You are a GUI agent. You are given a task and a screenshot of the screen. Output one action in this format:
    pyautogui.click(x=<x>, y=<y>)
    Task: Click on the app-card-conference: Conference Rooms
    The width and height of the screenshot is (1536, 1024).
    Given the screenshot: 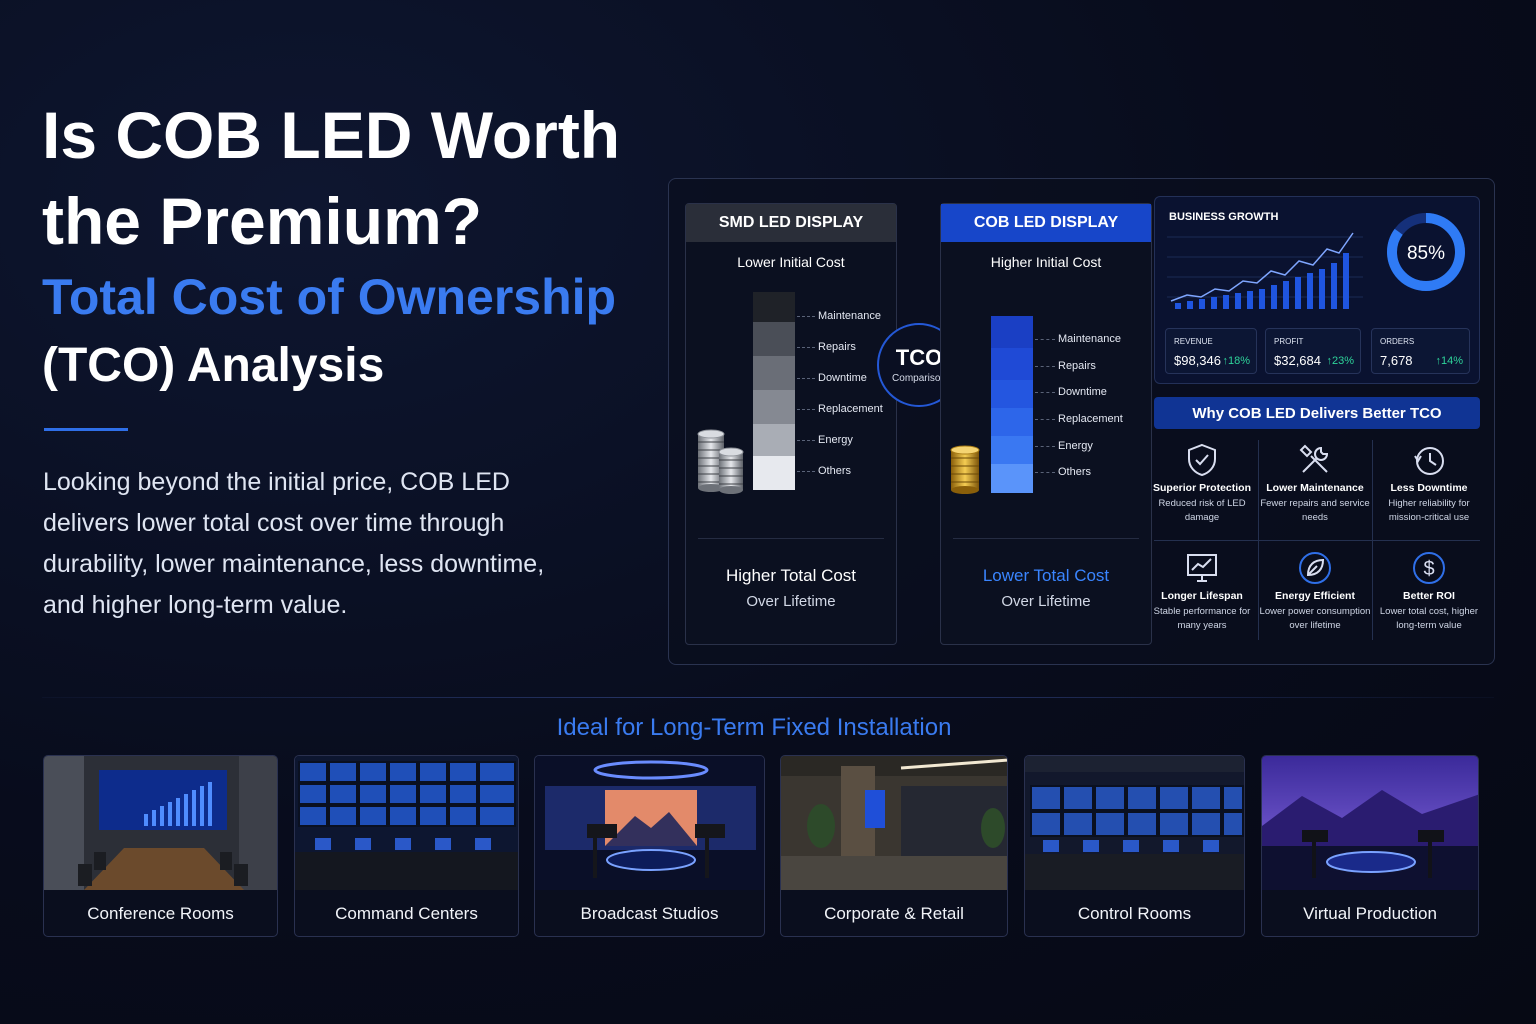 What is the action you would take?
    pyautogui.click(x=160, y=846)
    